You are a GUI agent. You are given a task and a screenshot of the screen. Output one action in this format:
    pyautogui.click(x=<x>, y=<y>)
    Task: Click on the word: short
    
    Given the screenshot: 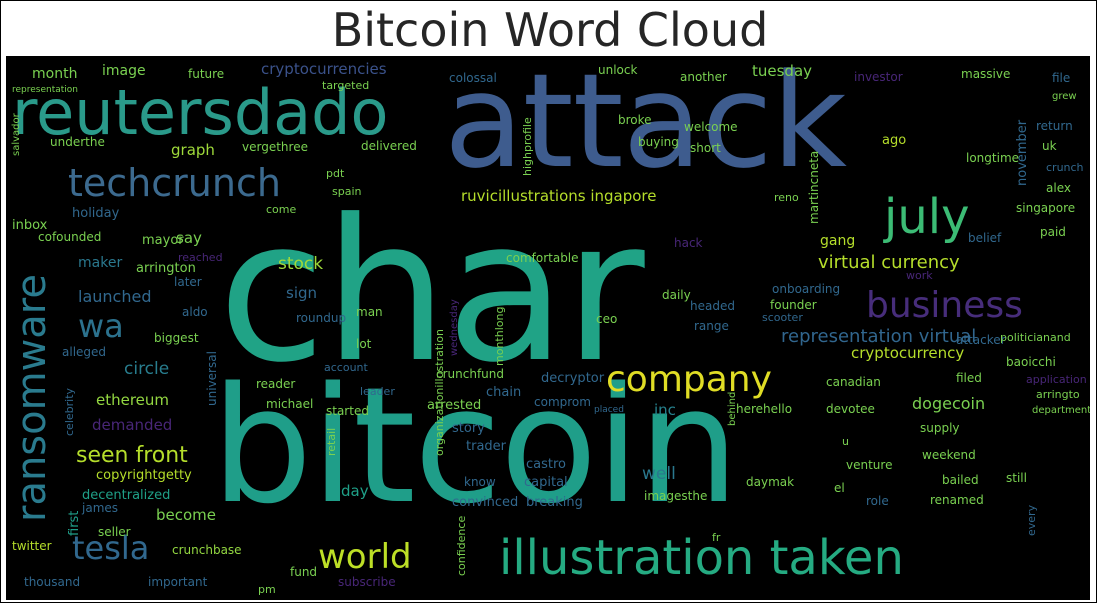 What is the action you would take?
    pyautogui.click(x=705, y=148)
    